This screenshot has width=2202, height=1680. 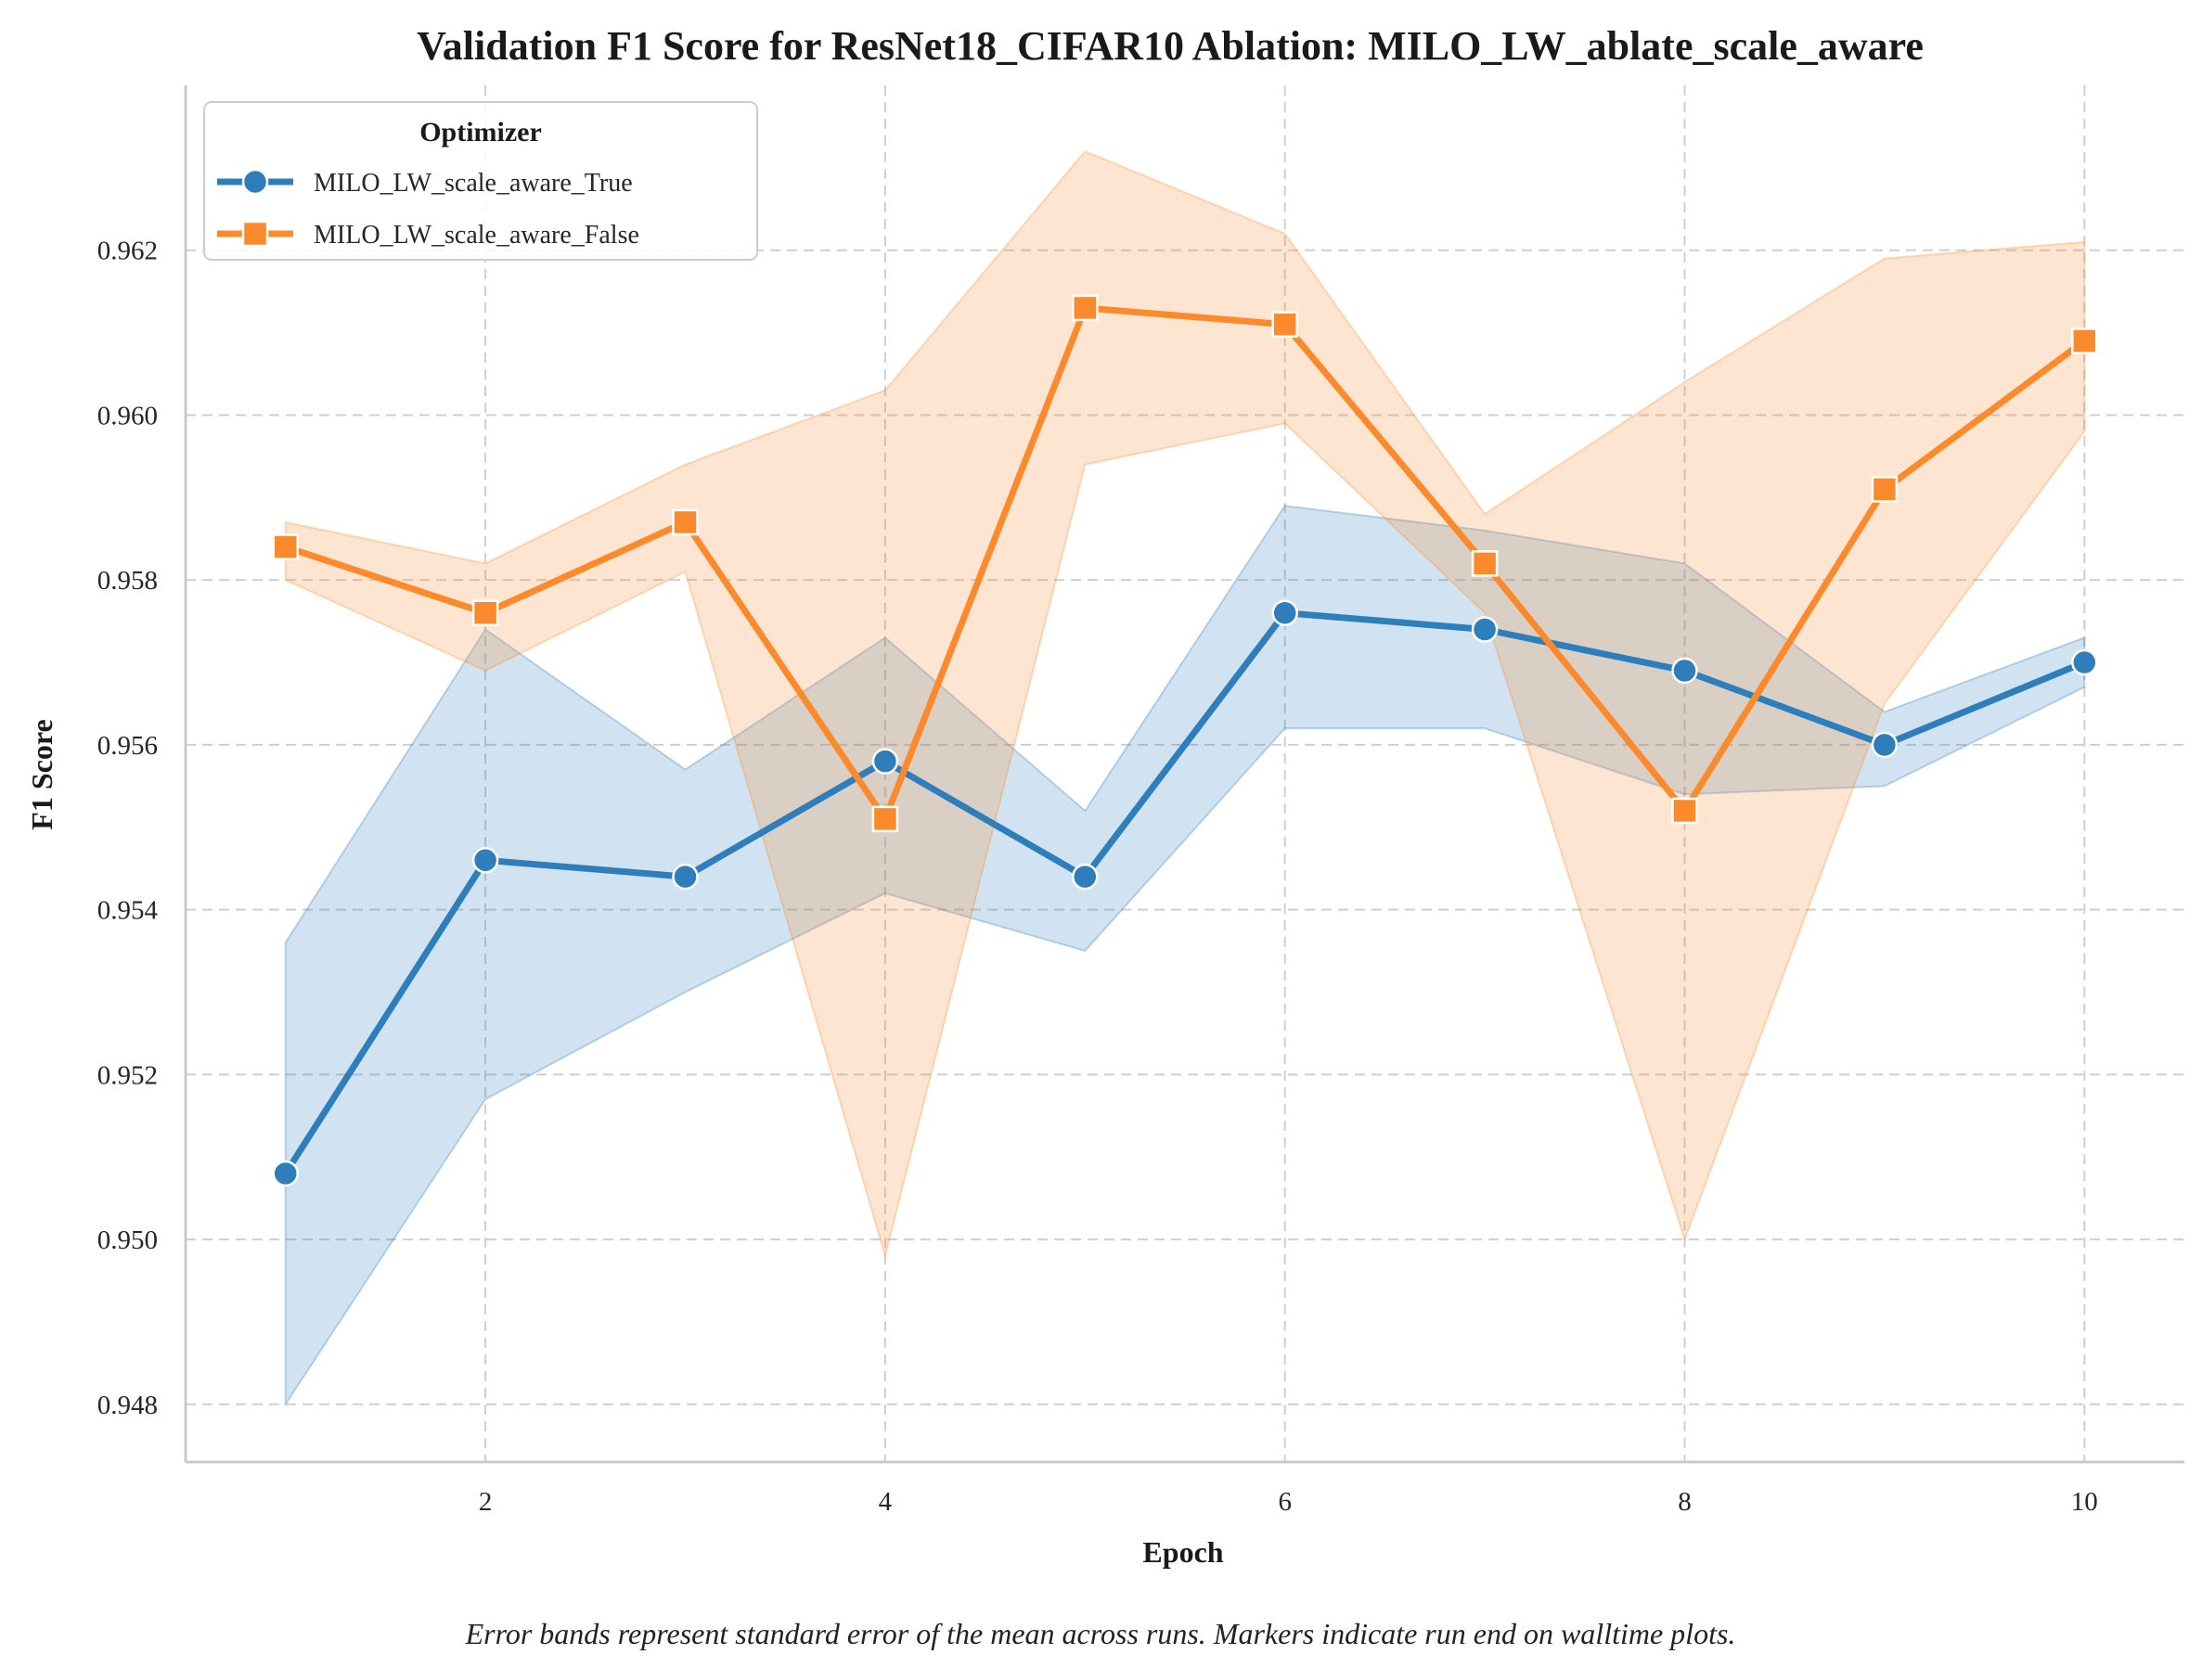 I want to click on legend-box, so click(x=481, y=181).